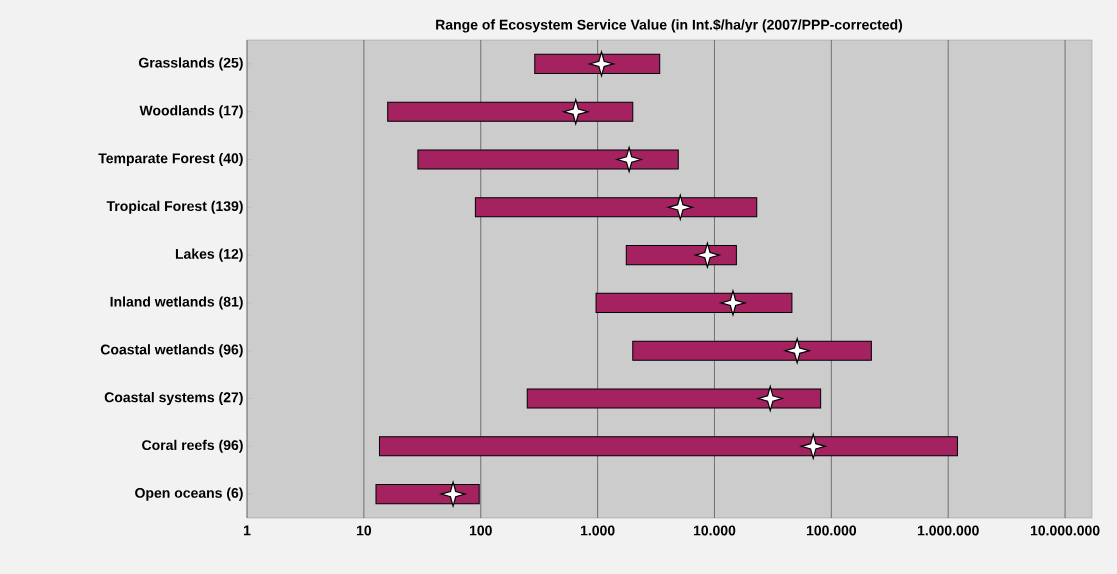  What do you see at coordinates (191, 64) in the screenshot?
I see `y-tick-label: Grasslands (25)` at bounding box center [191, 64].